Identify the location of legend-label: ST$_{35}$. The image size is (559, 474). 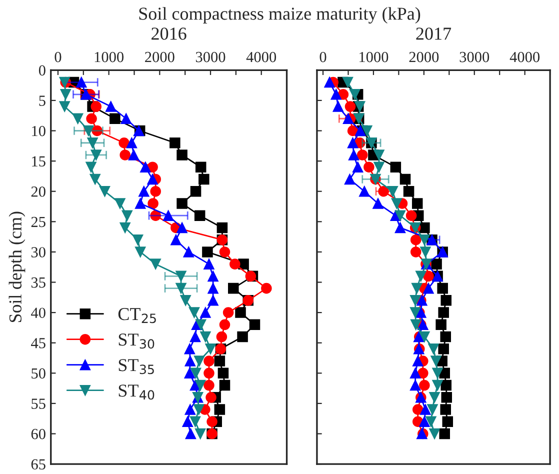
(136, 366).